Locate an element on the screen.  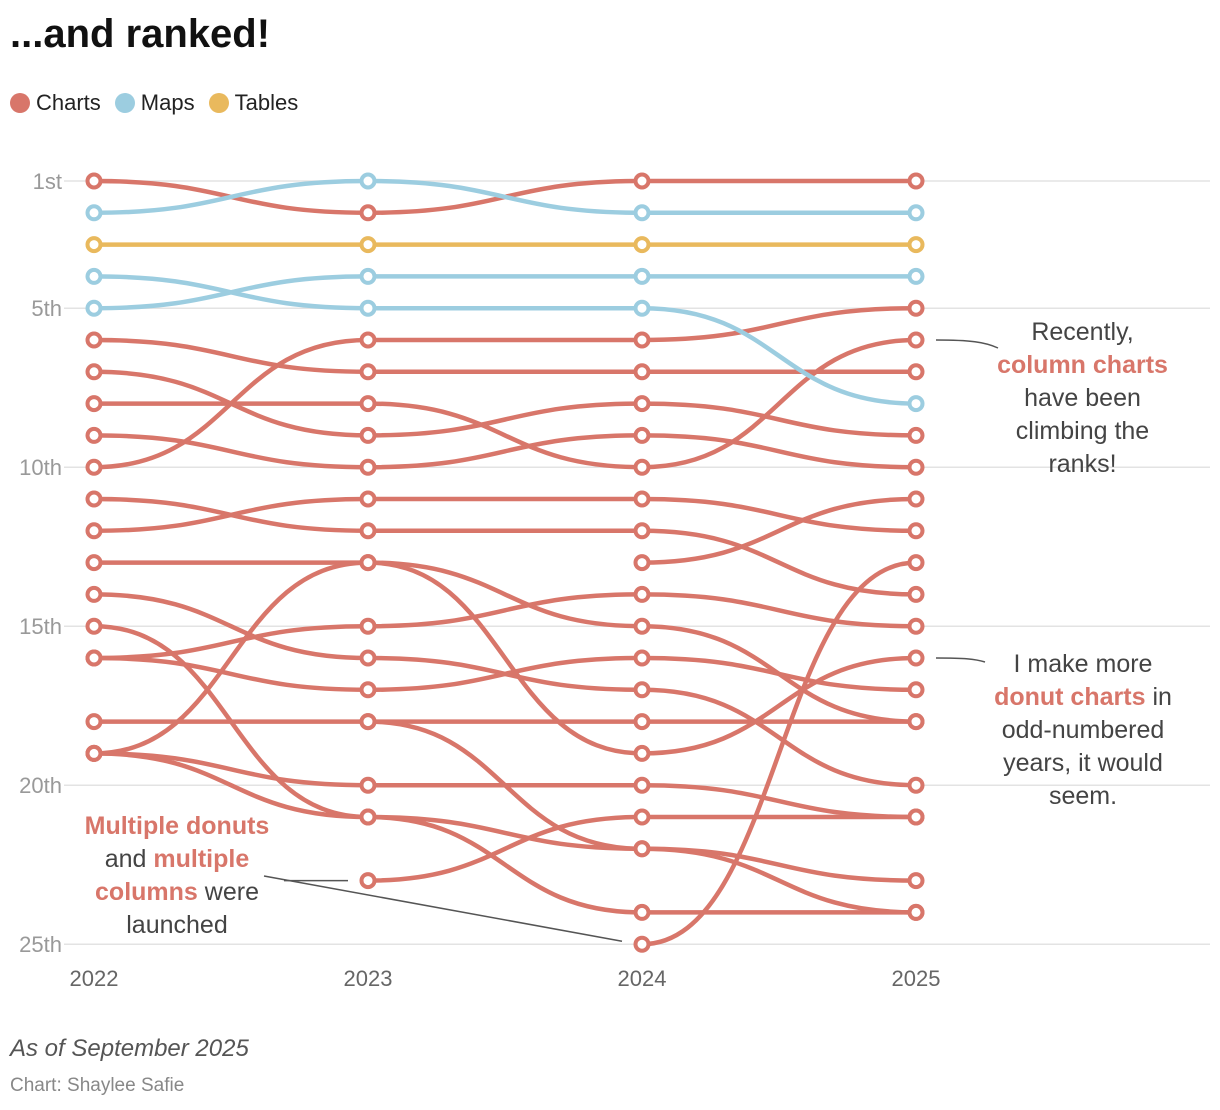
point-s9-2025 is located at coordinates (916, 467).